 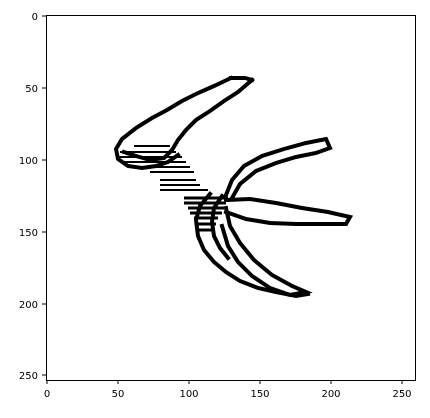 What do you see at coordinates (28, 161) in the screenshot?
I see `y-tick-label: 100` at bounding box center [28, 161].